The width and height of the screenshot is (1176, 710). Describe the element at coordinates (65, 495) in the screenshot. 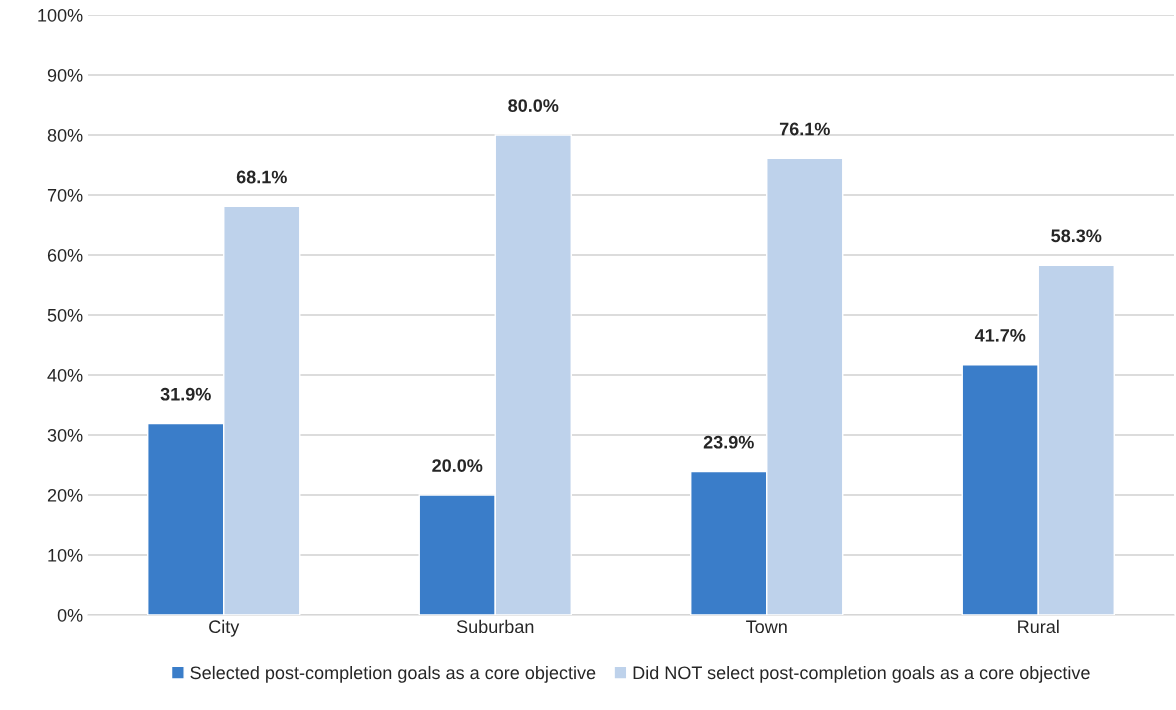

I see `y-tick-label: 20%` at that location.